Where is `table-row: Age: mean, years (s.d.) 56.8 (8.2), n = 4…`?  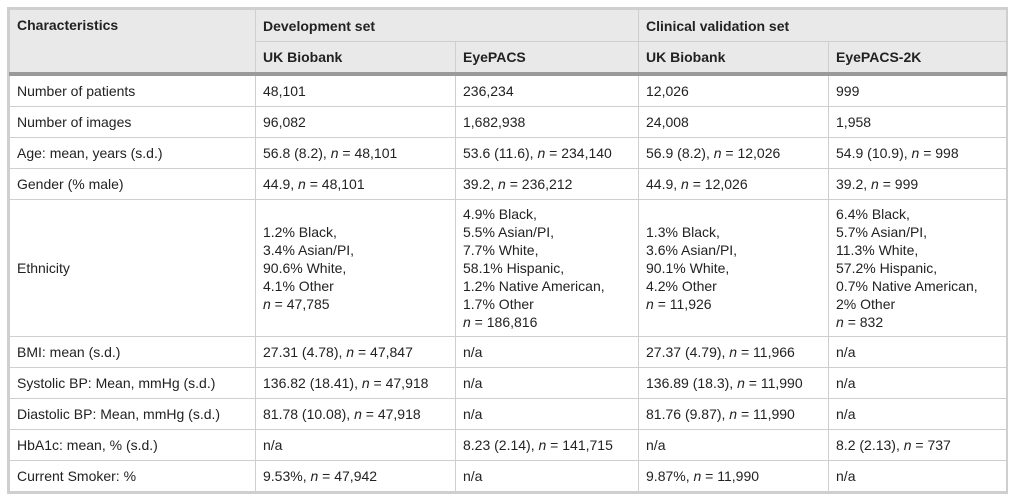
table-row: Age: mean, years (s.d.) 56.8 (8.2), n = 4… is located at coordinates (508, 153).